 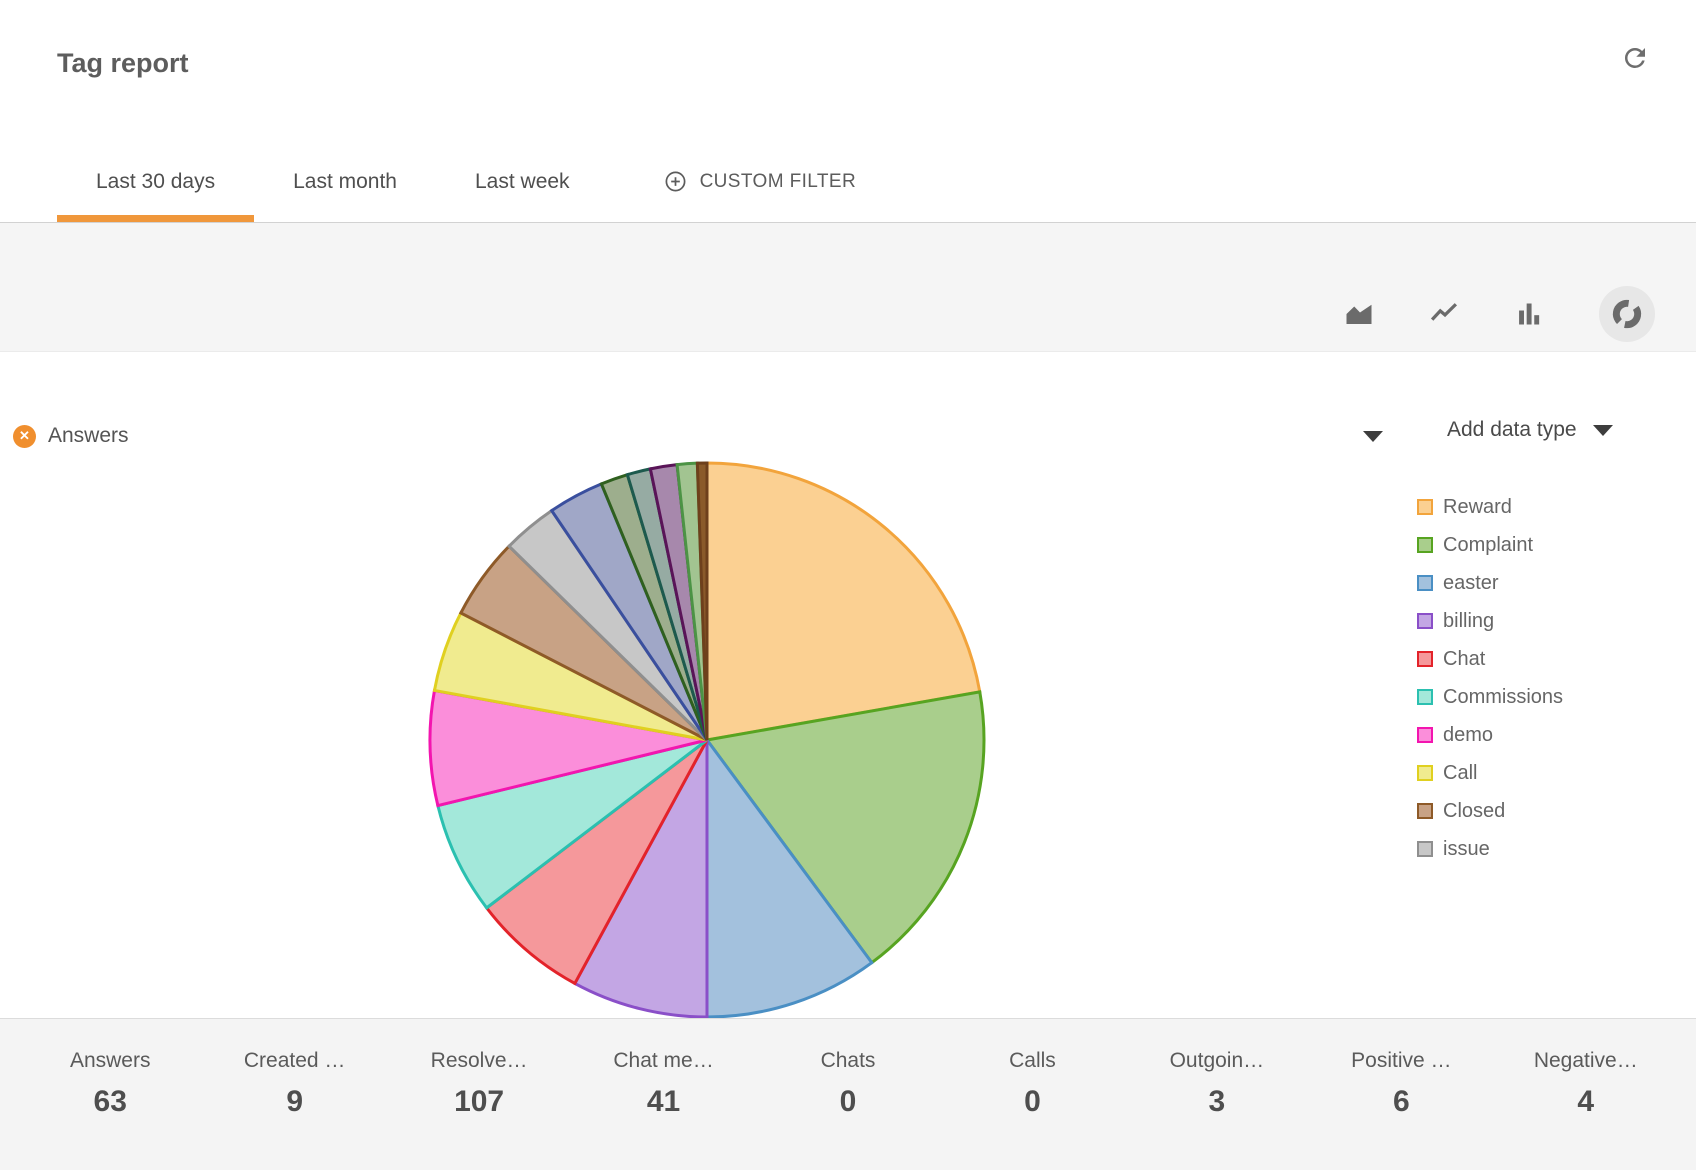 I want to click on stat-value: 41, so click(x=663, y=1101).